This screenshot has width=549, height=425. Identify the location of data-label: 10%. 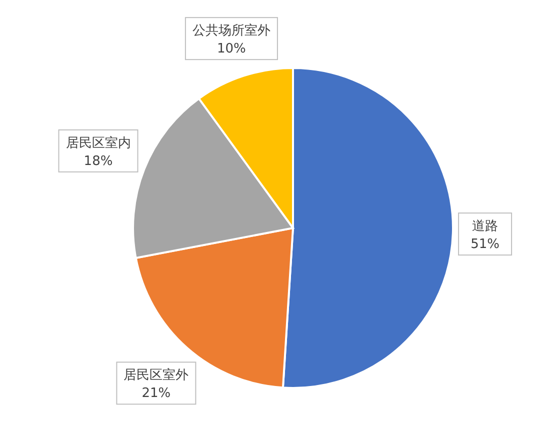
(231, 49).